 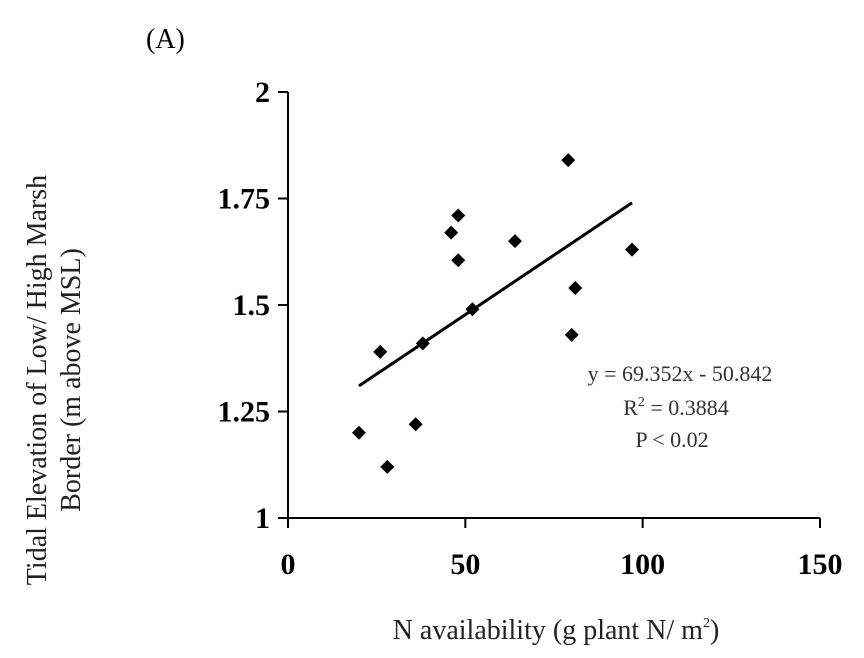 I want to click on x-tick-label: 50, so click(x=465, y=564).